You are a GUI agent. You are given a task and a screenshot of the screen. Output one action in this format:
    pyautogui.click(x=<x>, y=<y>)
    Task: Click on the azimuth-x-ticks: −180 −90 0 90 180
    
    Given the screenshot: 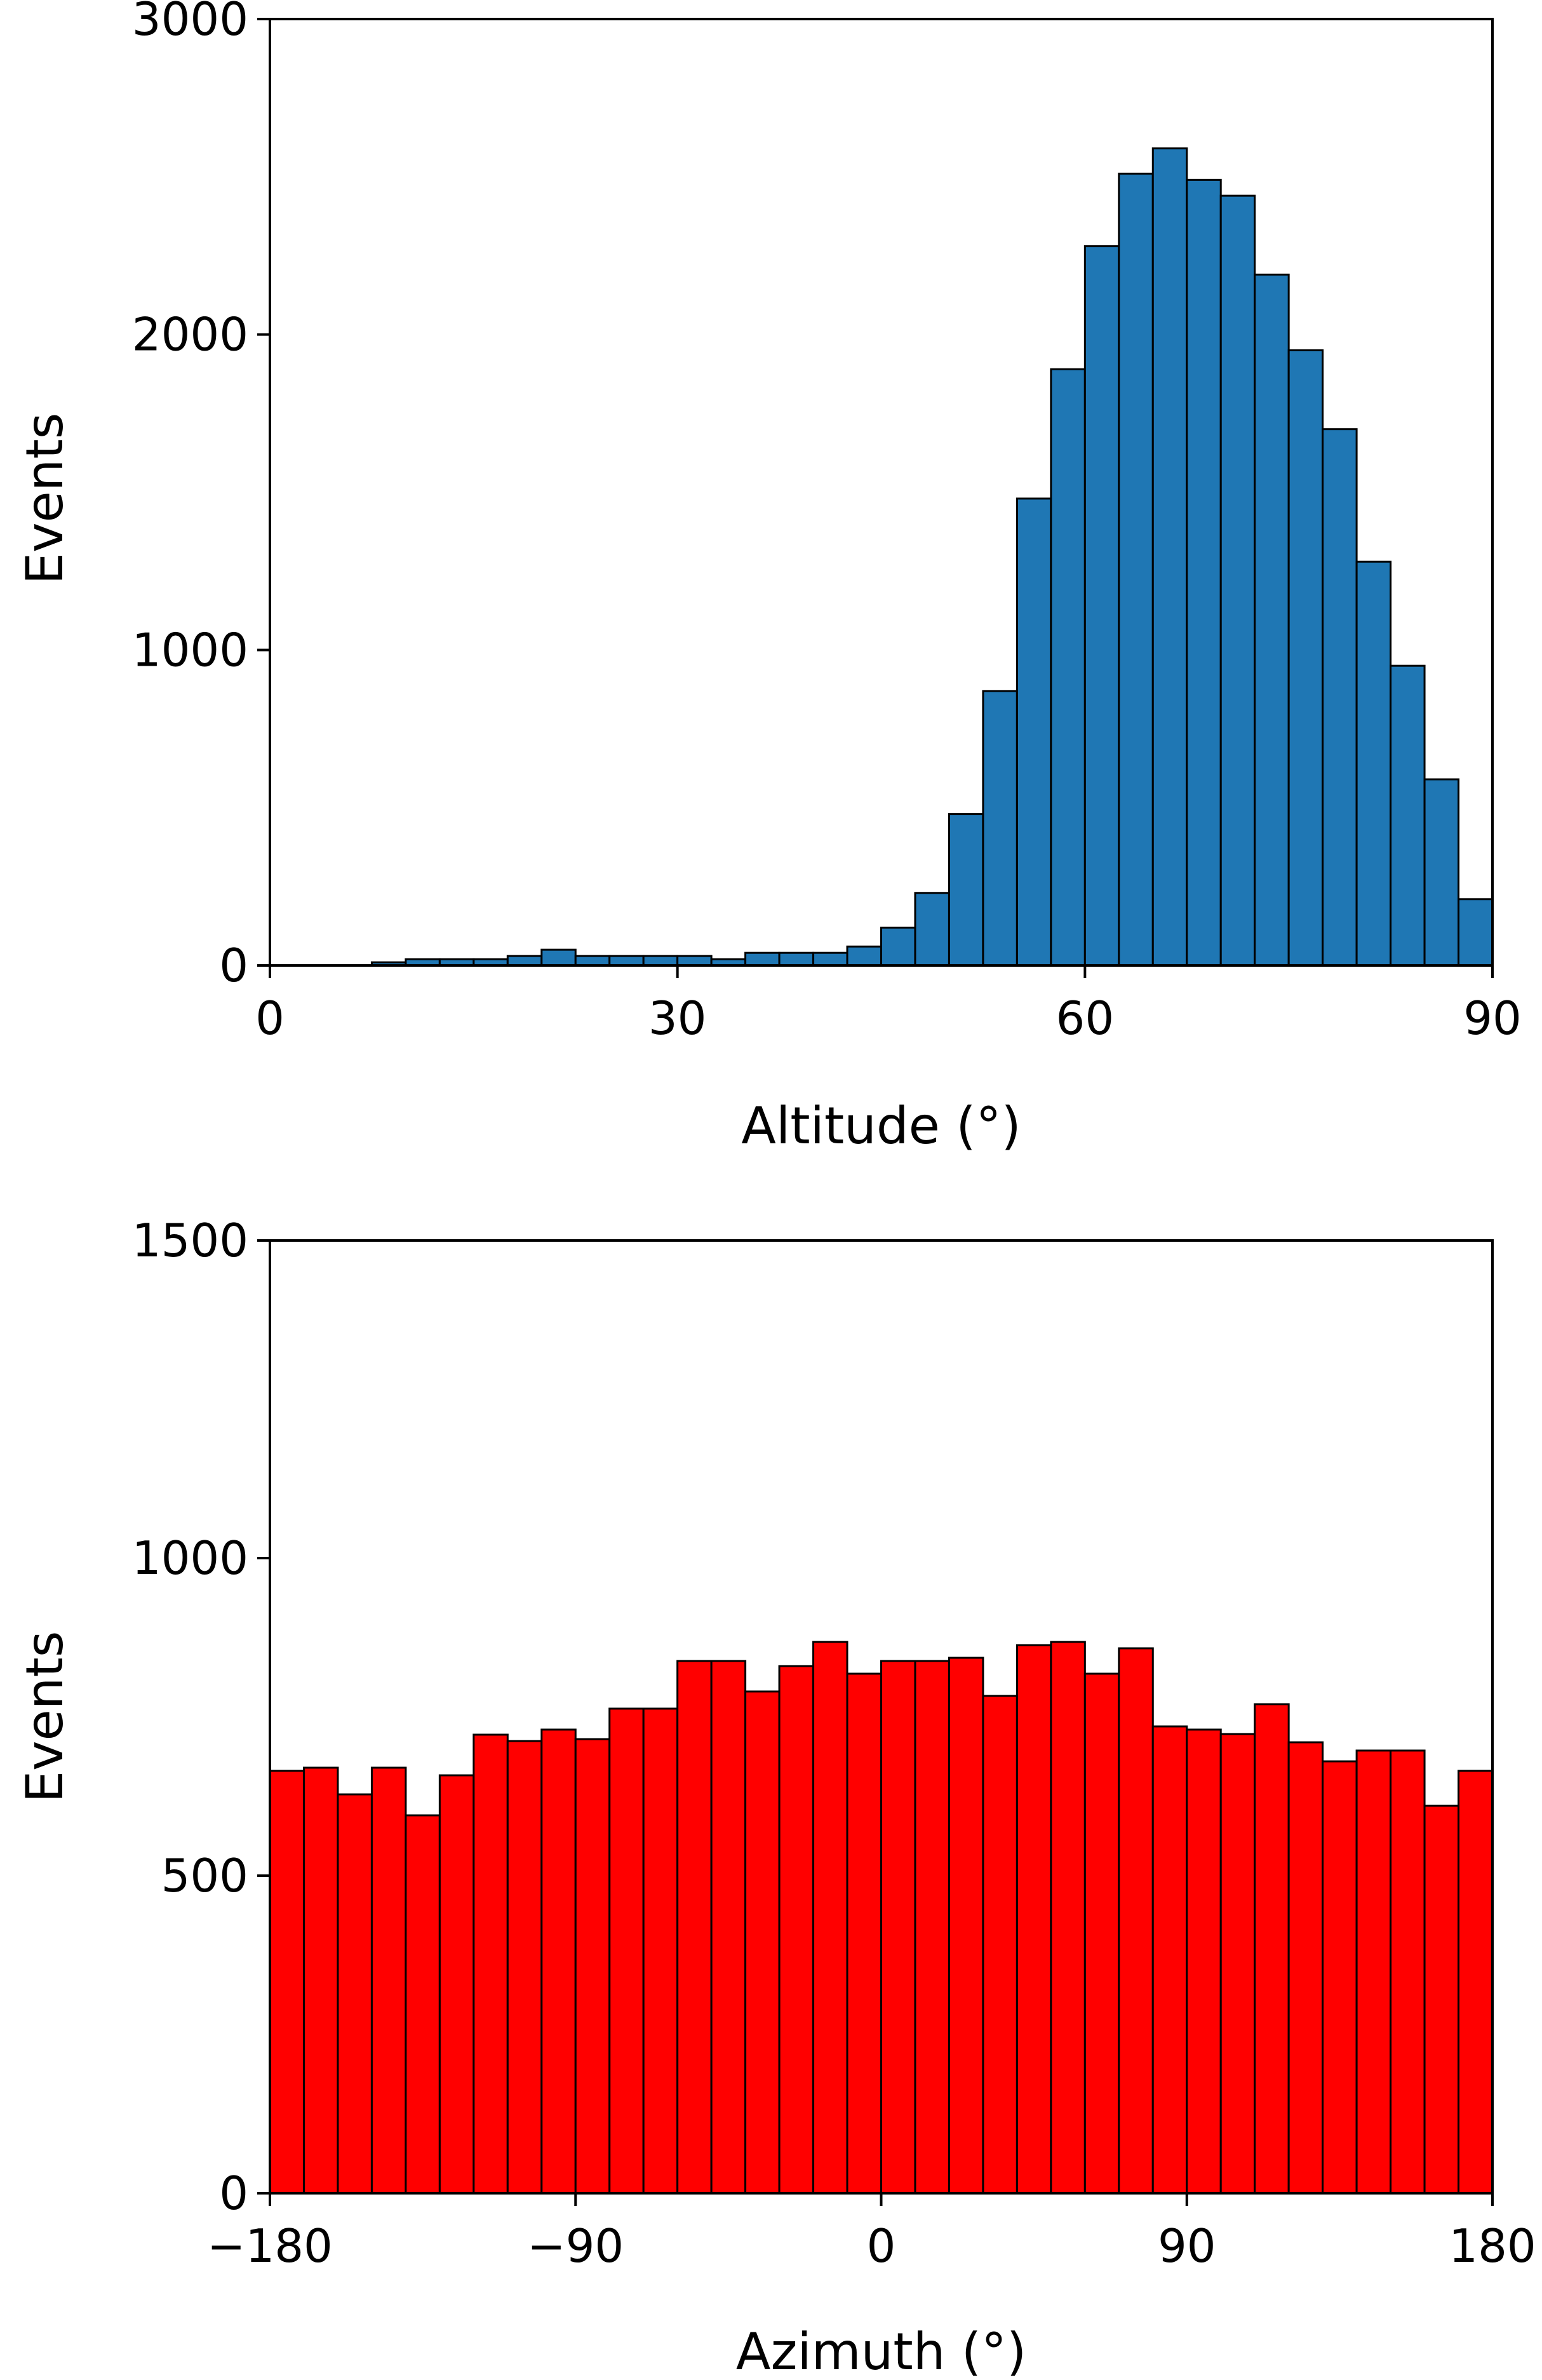 What is the action you would take?
    pyautogui.click(x=871, y=2233)
    